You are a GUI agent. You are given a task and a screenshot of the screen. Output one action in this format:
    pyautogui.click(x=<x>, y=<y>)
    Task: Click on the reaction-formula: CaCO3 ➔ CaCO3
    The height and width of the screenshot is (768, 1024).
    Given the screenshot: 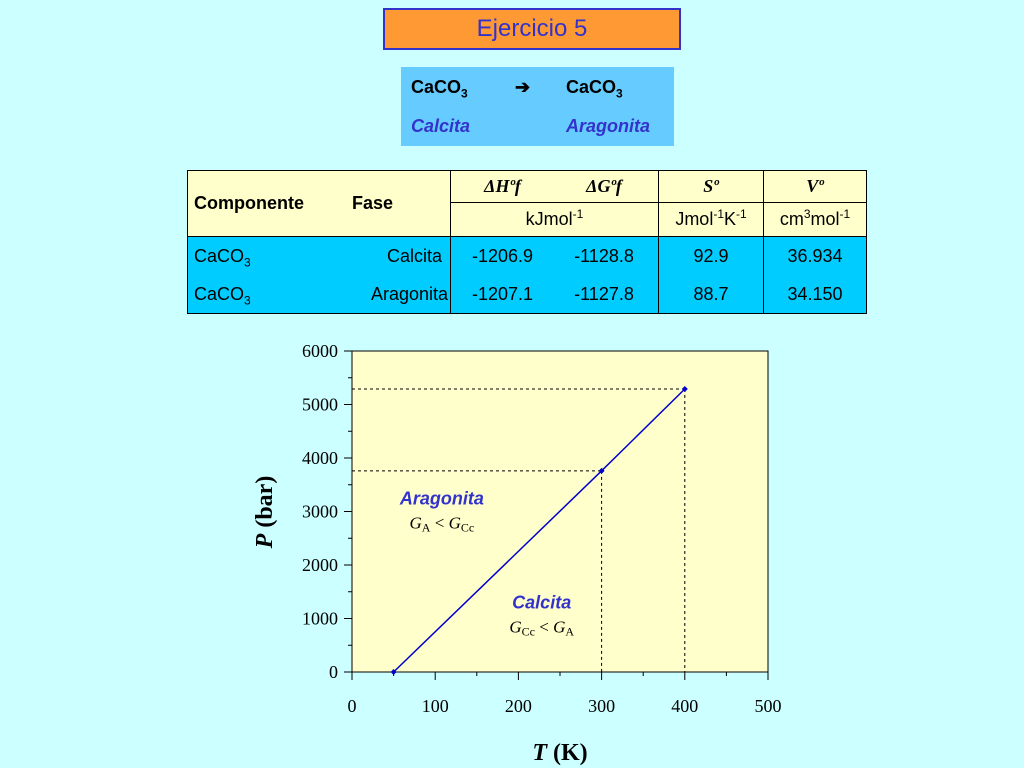 What is the action you would take?
    pyautogui.click(x=517, y=89)
    